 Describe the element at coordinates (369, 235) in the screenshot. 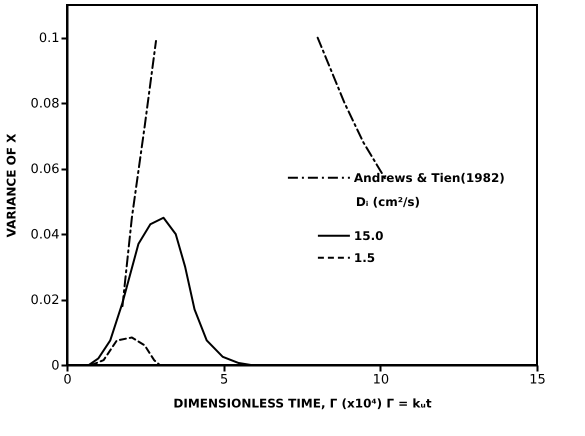

I see `legend-label: 15.0` at that location.